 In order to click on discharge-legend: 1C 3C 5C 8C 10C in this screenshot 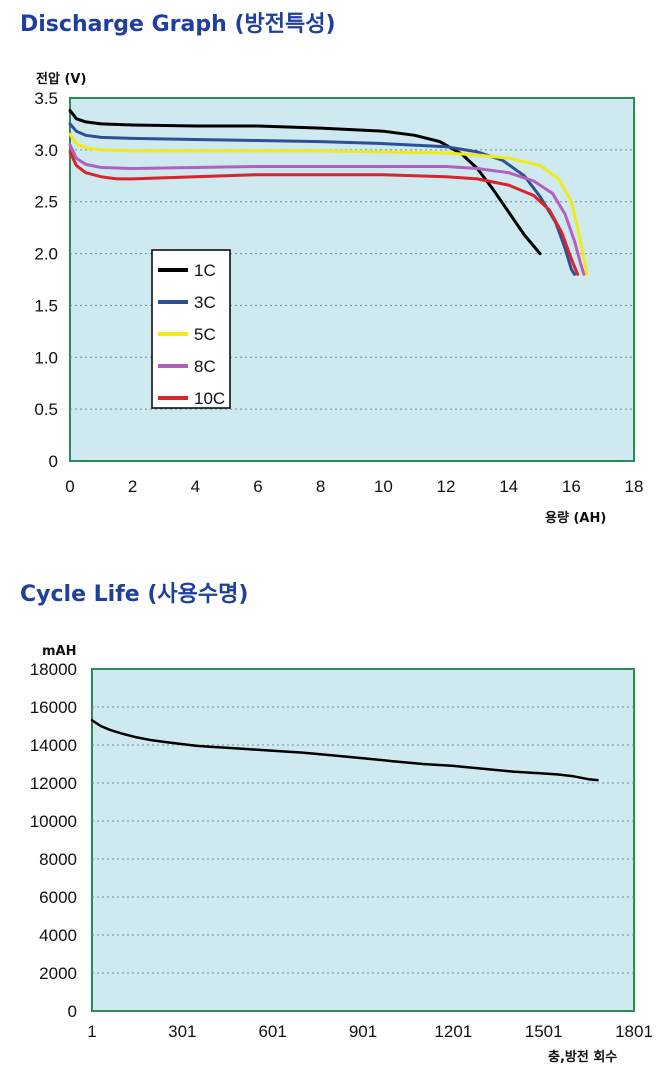, I will do `click(191, 329)`.